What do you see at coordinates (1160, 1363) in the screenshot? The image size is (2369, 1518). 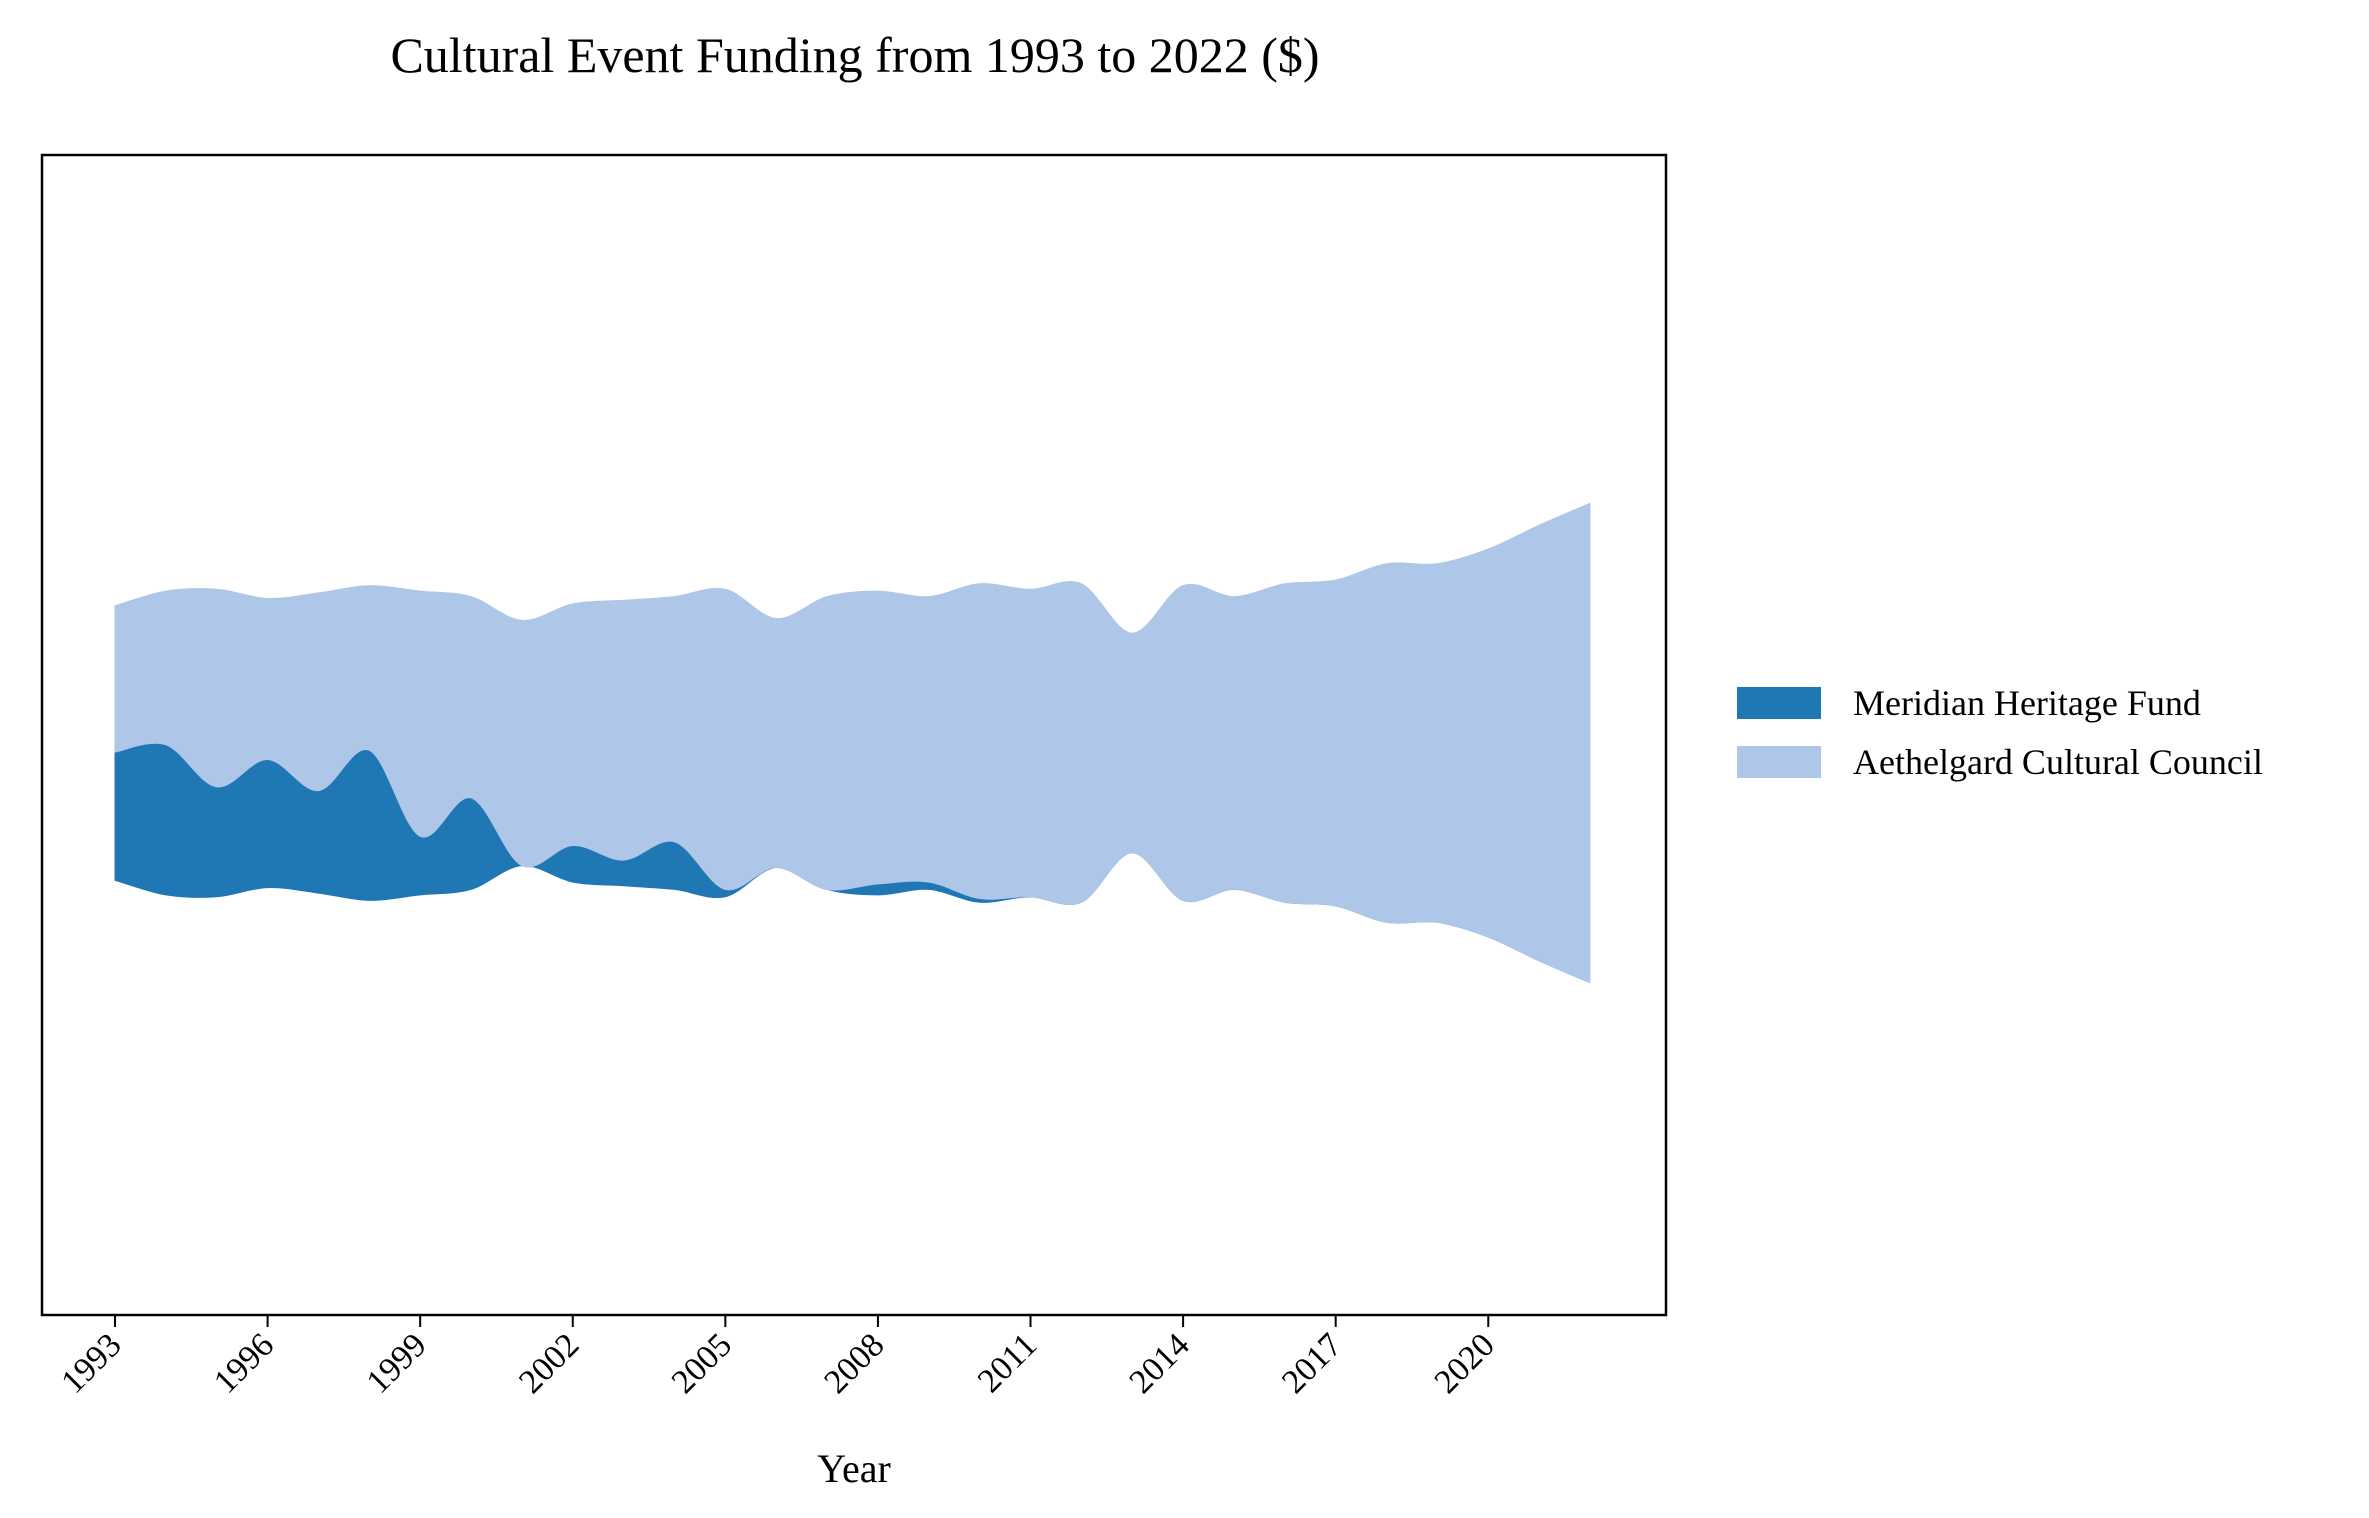 I see `x-tick-label: 2014` at bounding box center [1160, 1363].